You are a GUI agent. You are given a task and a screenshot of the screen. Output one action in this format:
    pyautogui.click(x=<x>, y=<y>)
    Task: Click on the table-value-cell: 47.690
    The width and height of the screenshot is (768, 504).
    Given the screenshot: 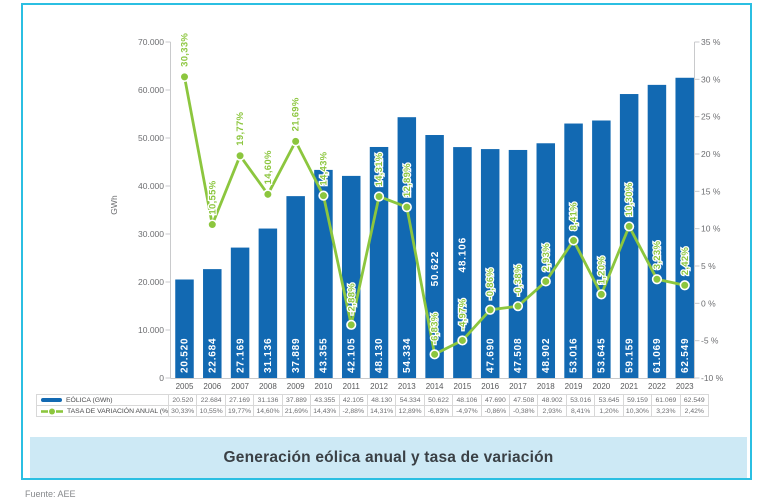 What is the action you would take?
    pyautogui.click(x=496, y=400)
    